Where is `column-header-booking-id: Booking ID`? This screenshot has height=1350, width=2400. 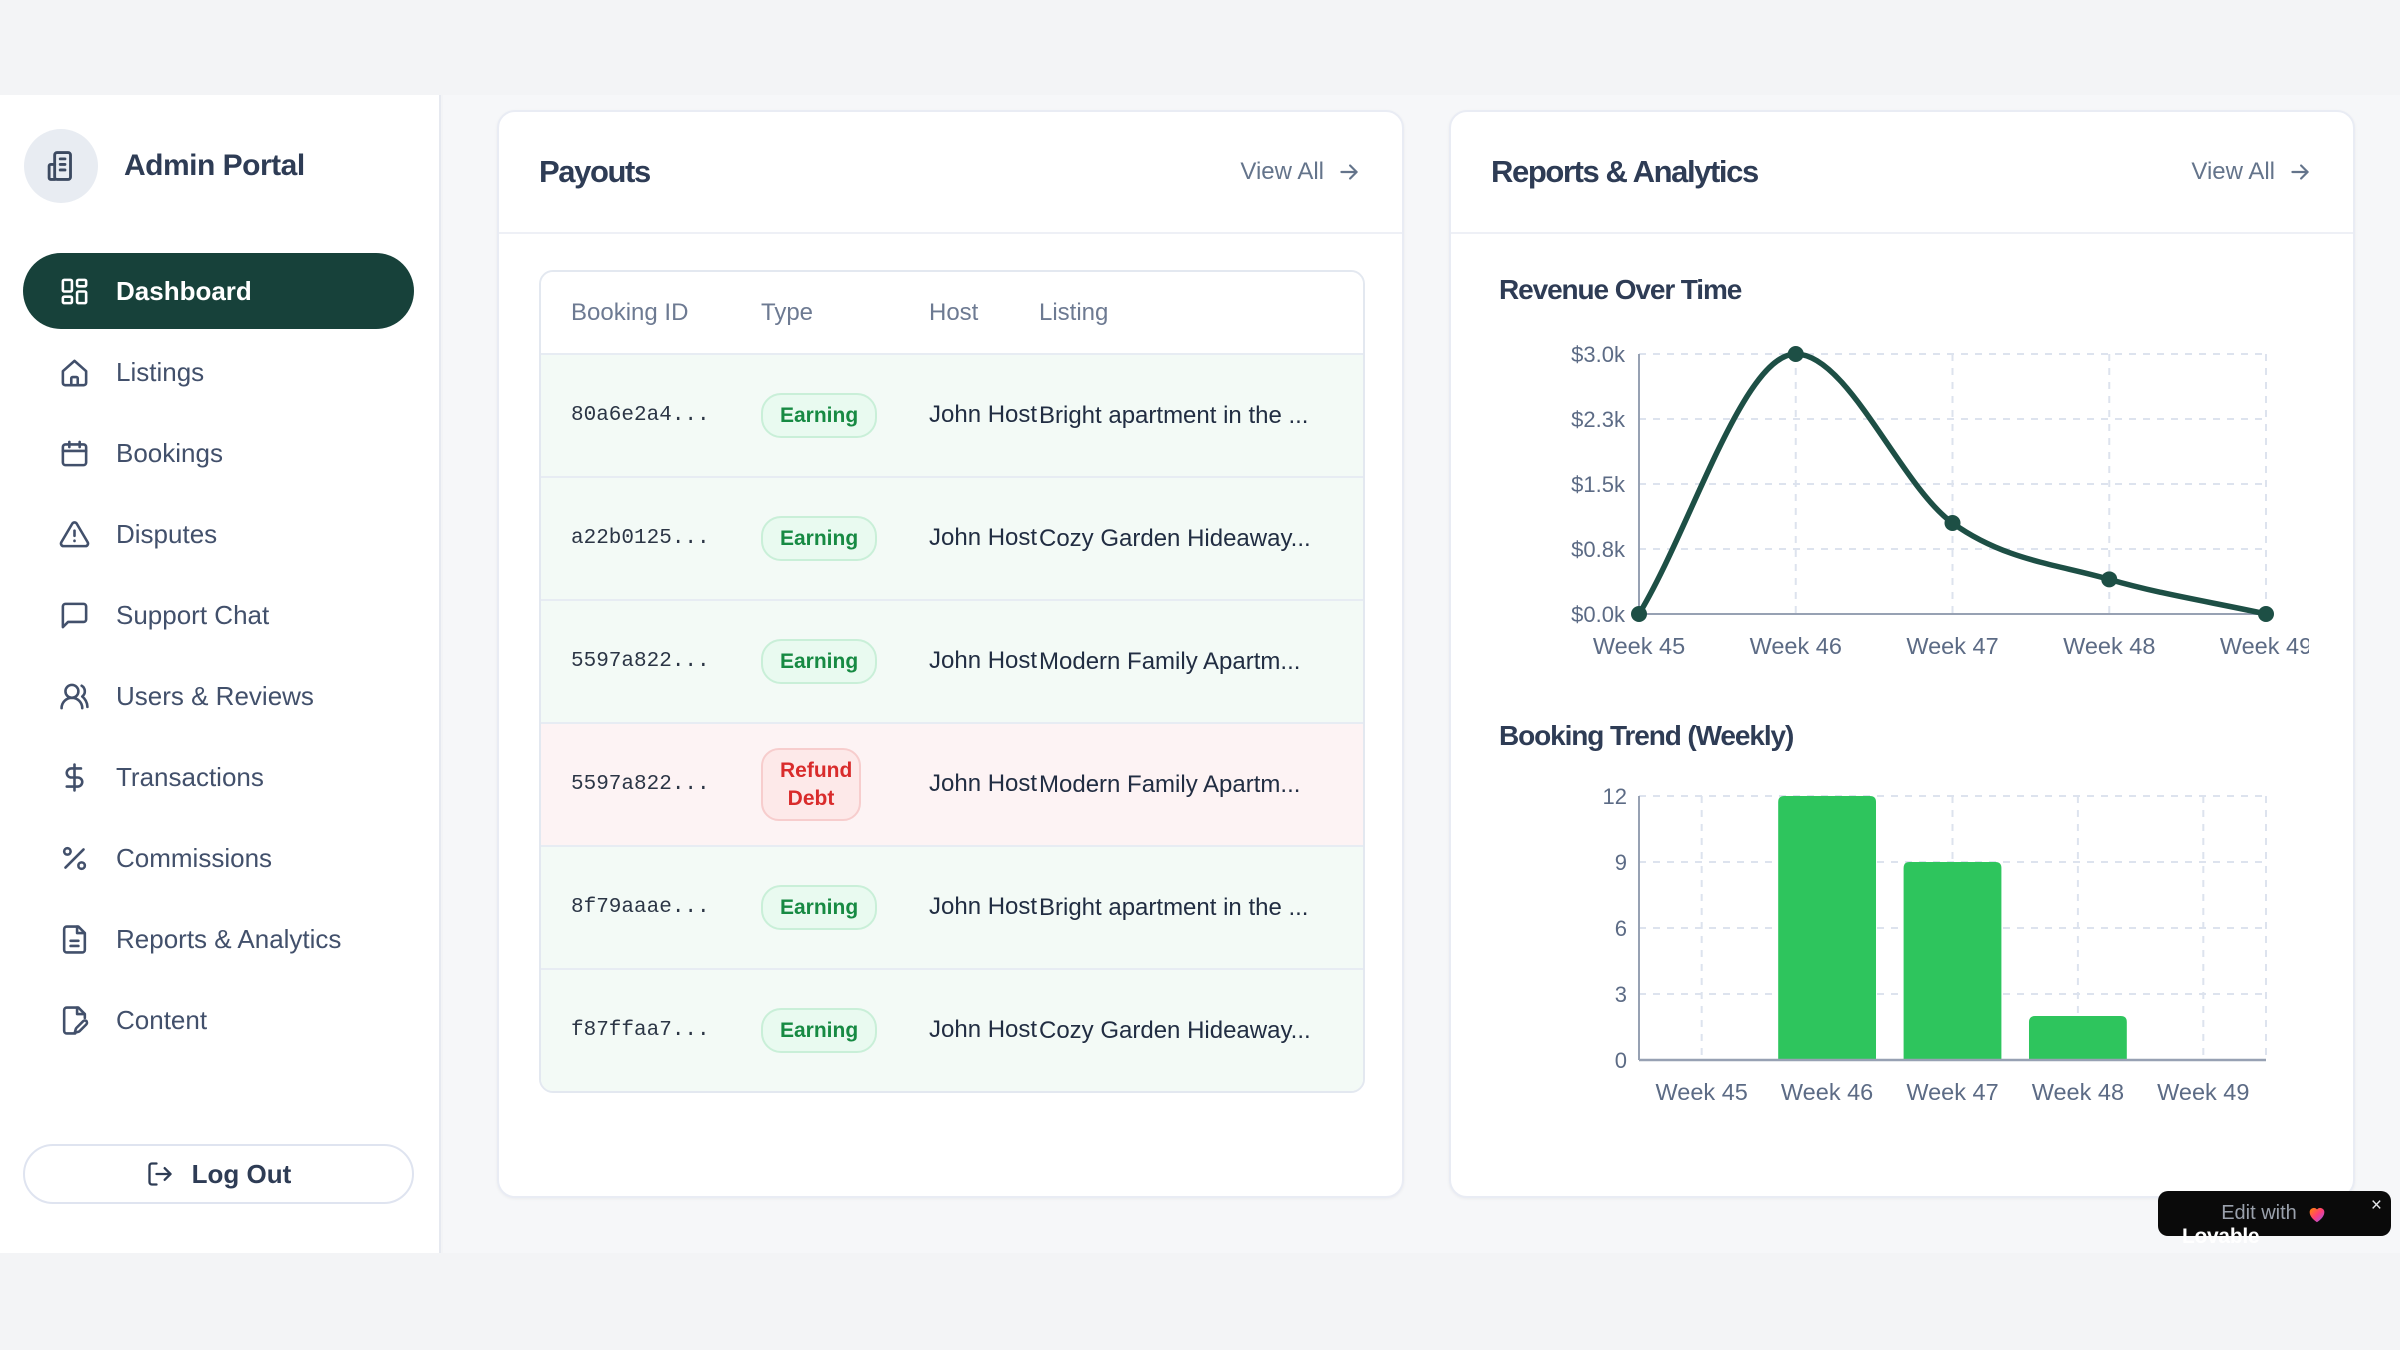
column-header-booking-id: Booking ID is located at coordinates (630, 312).